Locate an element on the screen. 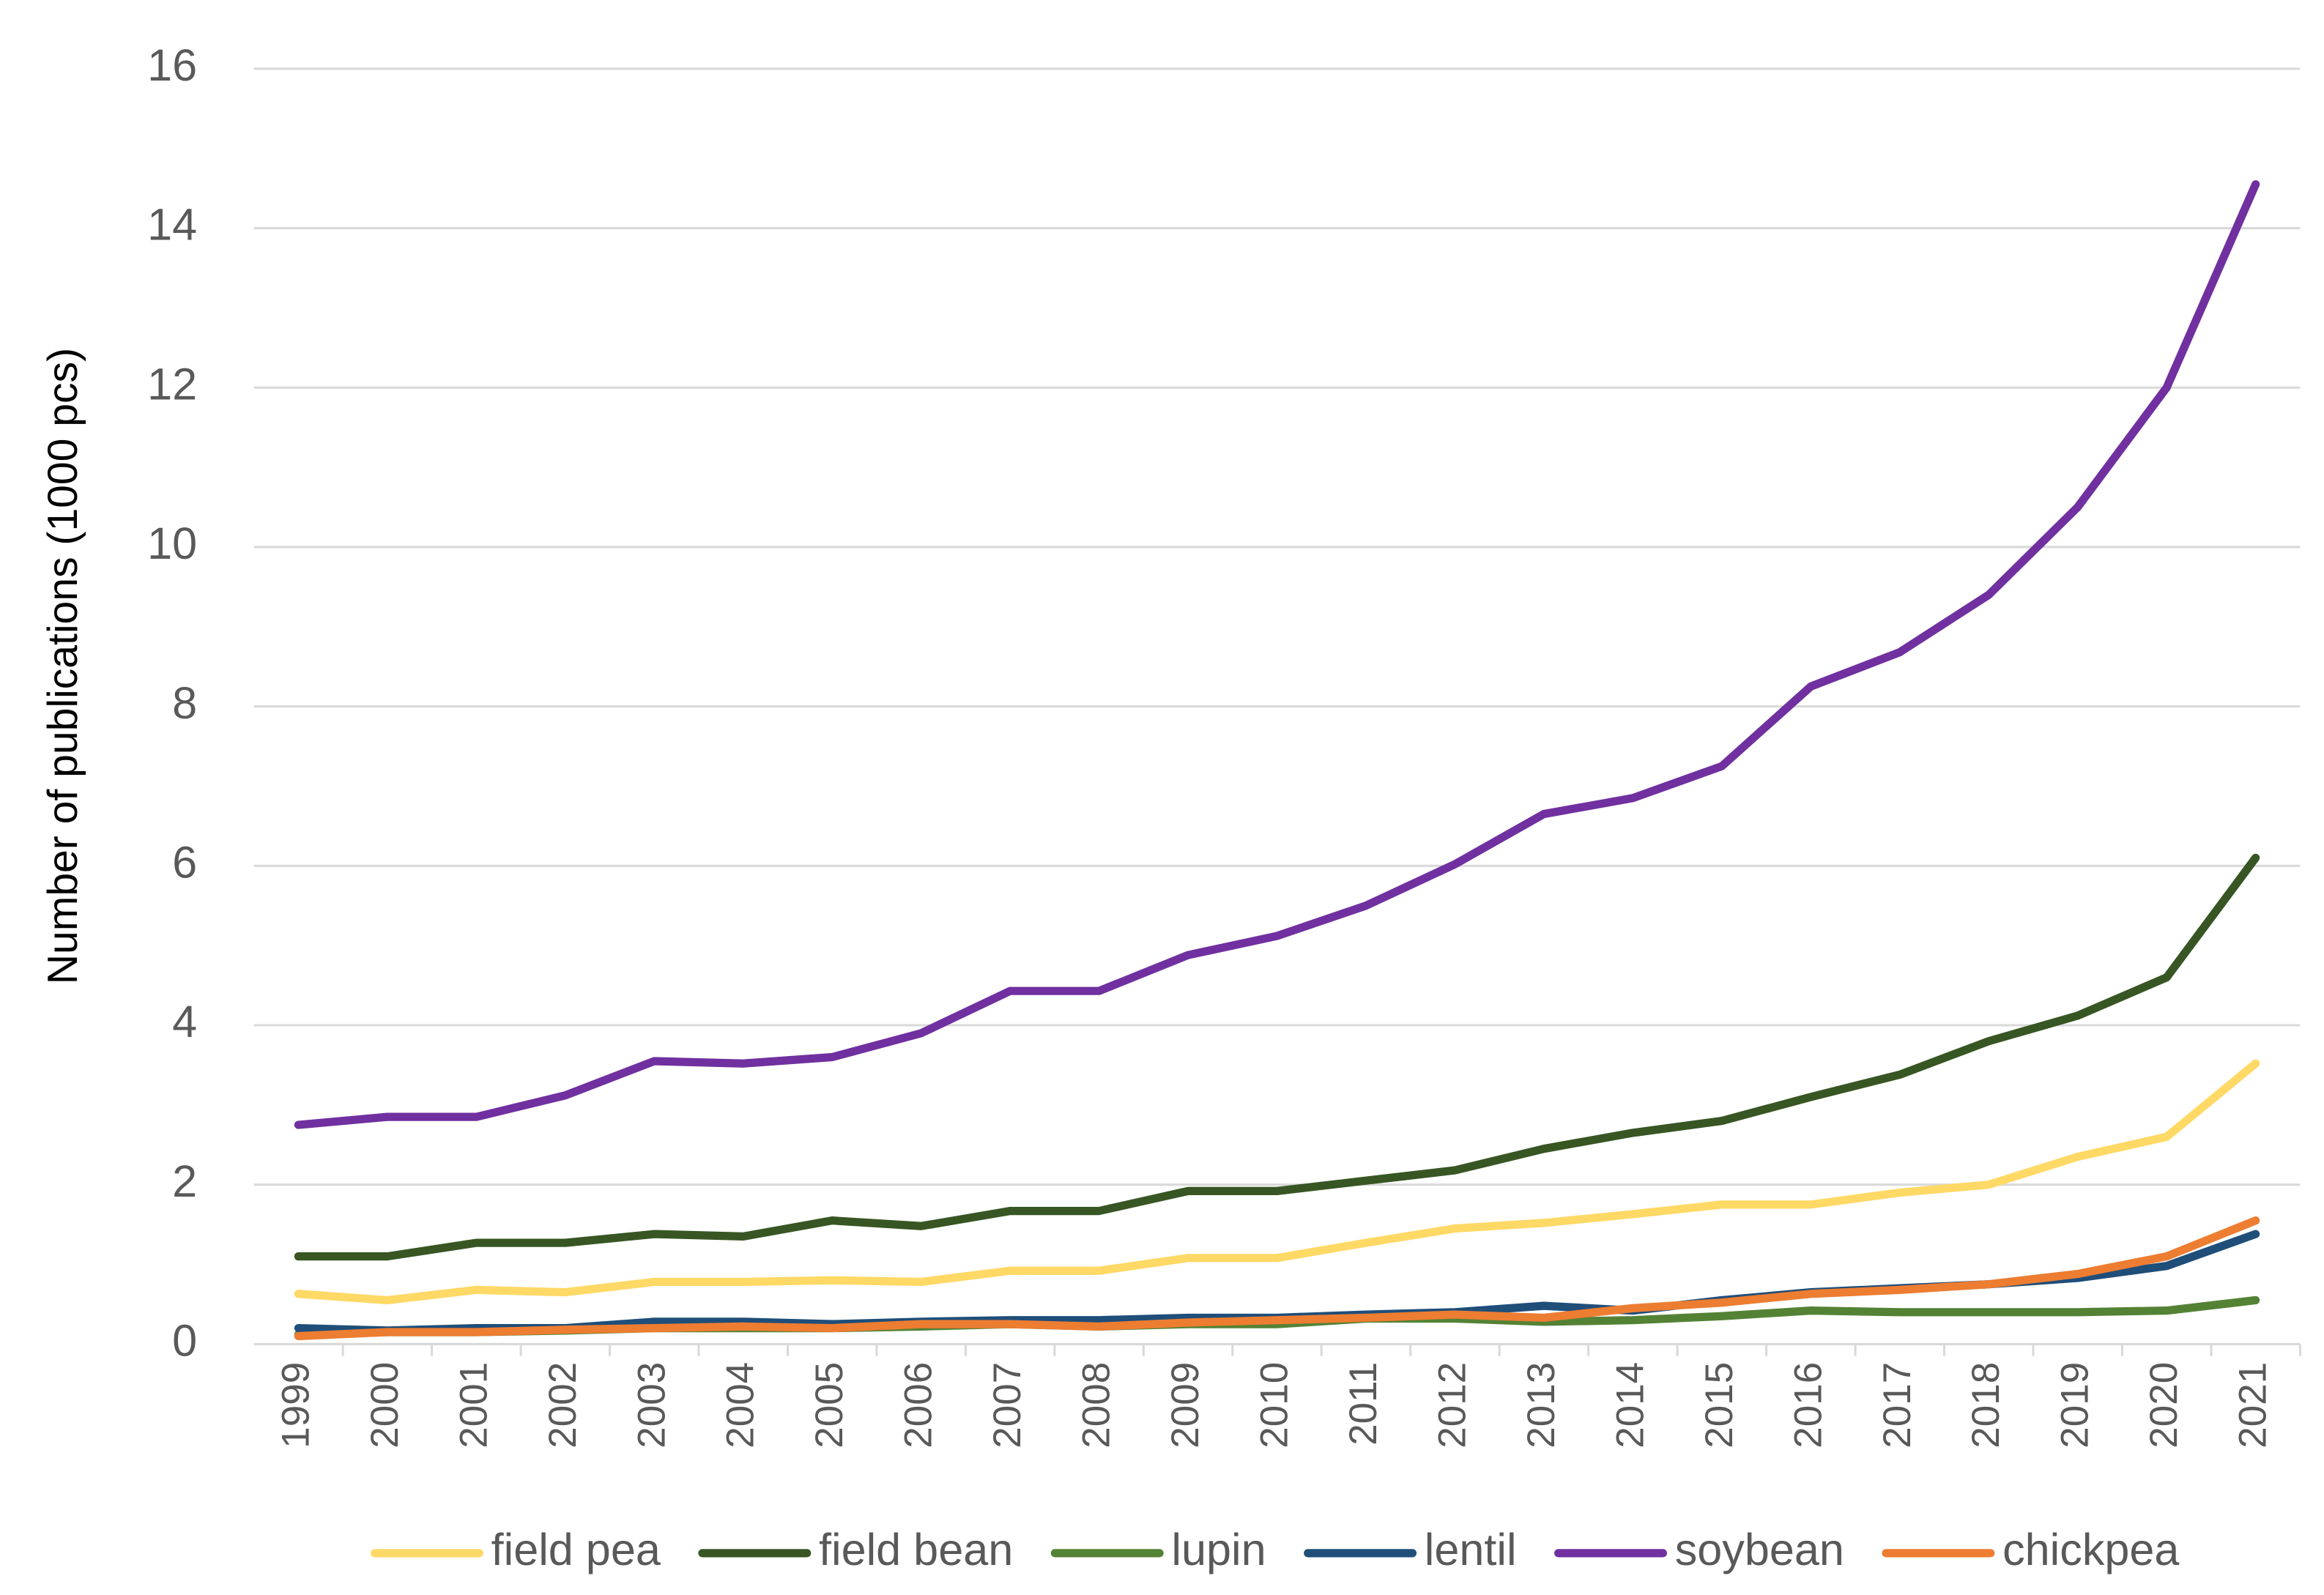  x-tick-label: 2016 is located at coordinates (1808, 1406).